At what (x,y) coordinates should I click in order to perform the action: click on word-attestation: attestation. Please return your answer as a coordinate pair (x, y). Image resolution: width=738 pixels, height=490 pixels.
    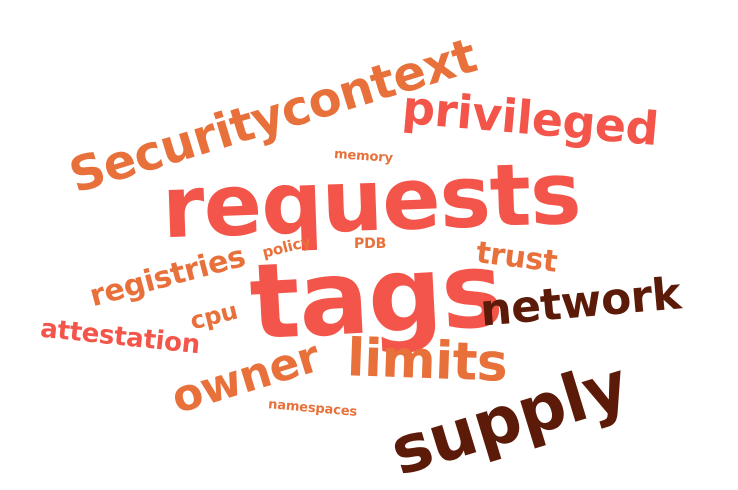
    Looking at the image, I should click on (120, 337).